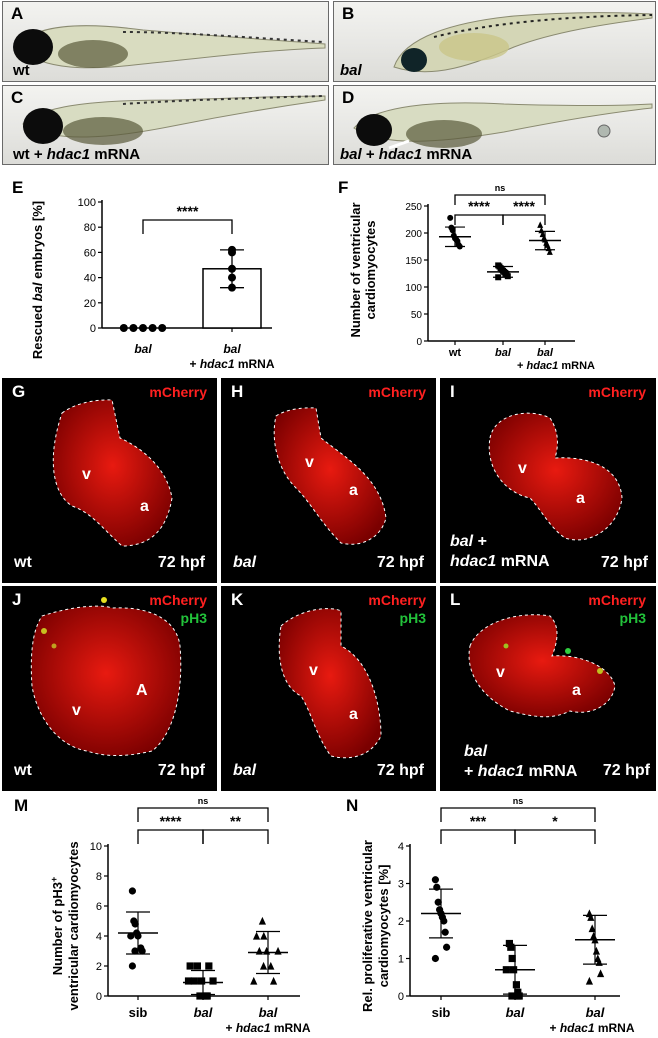 This screenshot has height=1038, width=658. Describe the element at coordinates (452, 391) in the screenshot. I see `panel-letter: I` at that location.